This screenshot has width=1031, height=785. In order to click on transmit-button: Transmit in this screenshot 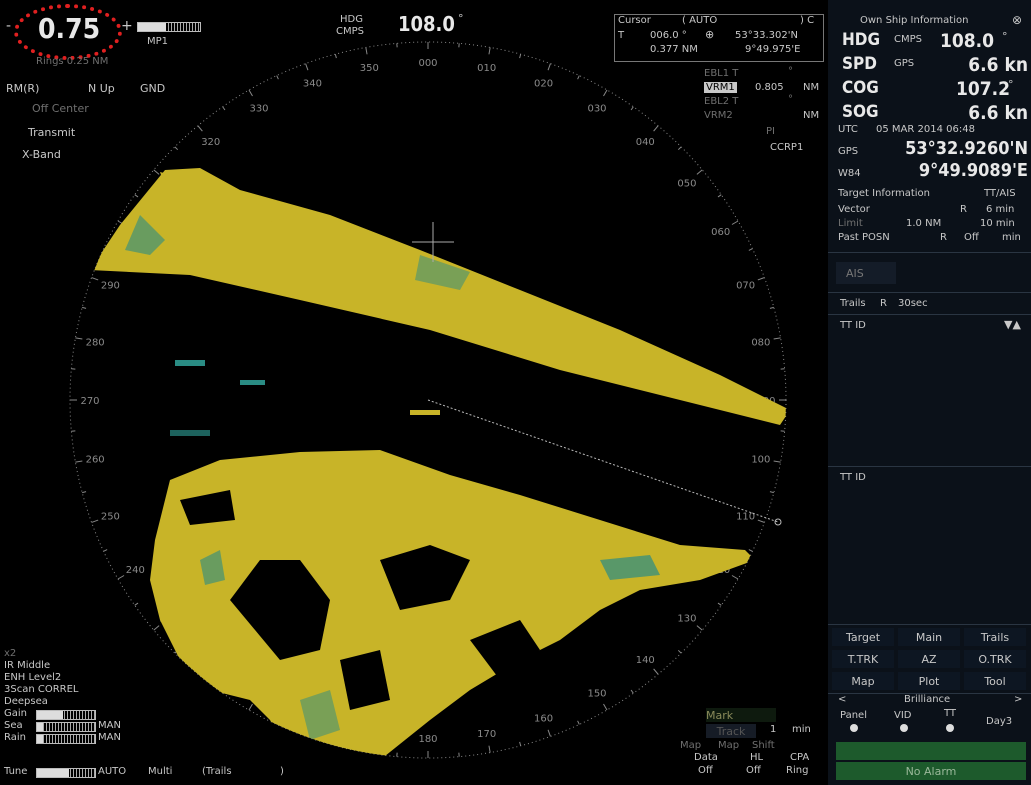, I will do `click(52, 132)`.